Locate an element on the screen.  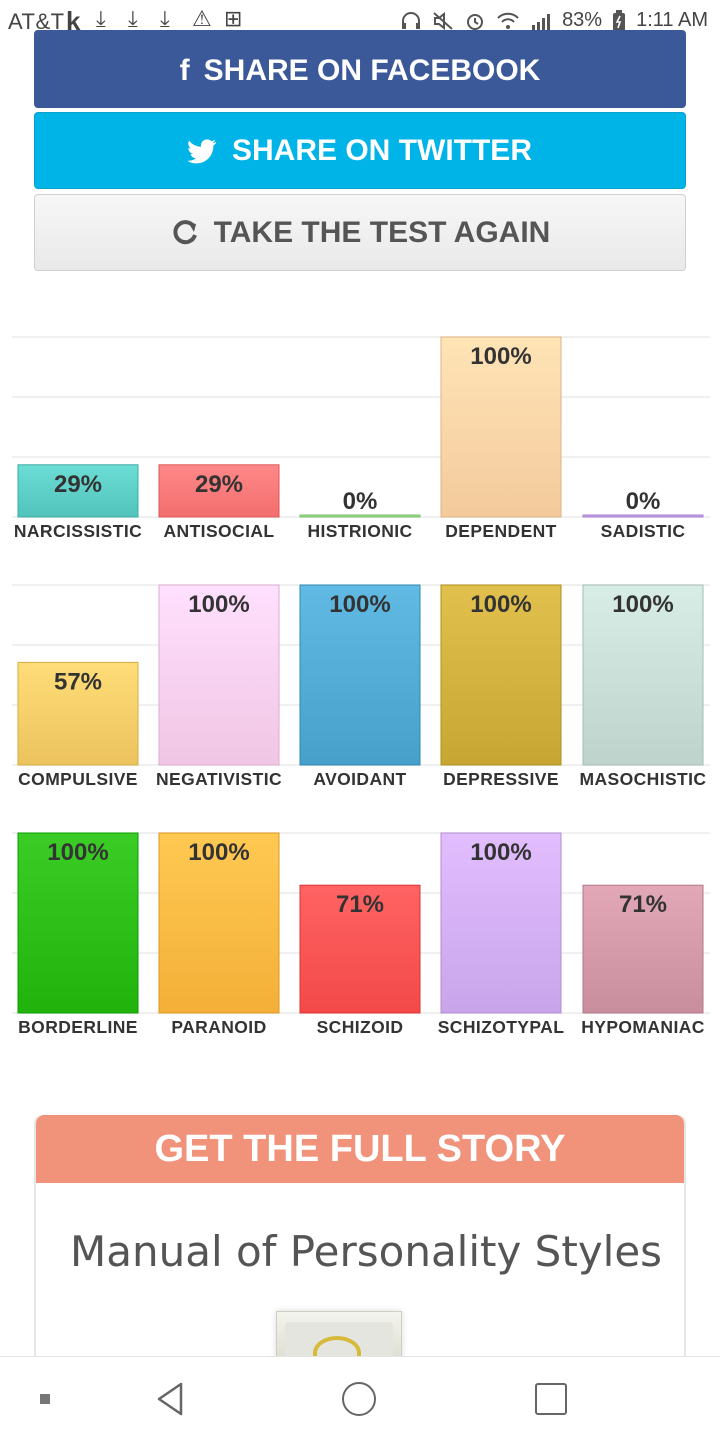
category-label: HYPOMANIAC is located at coordinates (643, 1027).